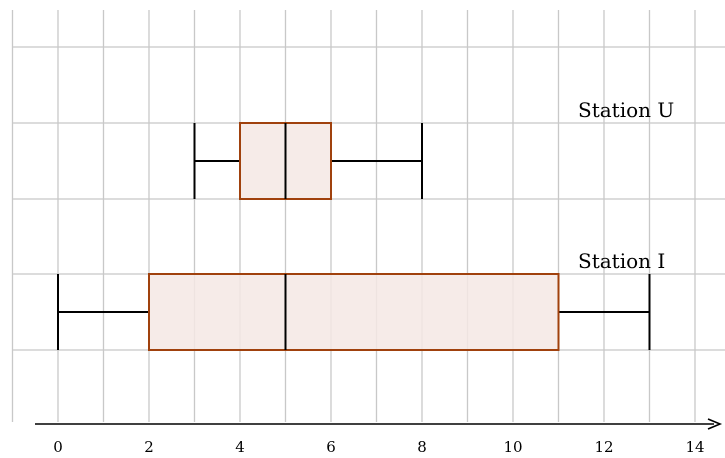 The image size is (725, 458). I want to click on x-axis-arrow, so click(715, 424).